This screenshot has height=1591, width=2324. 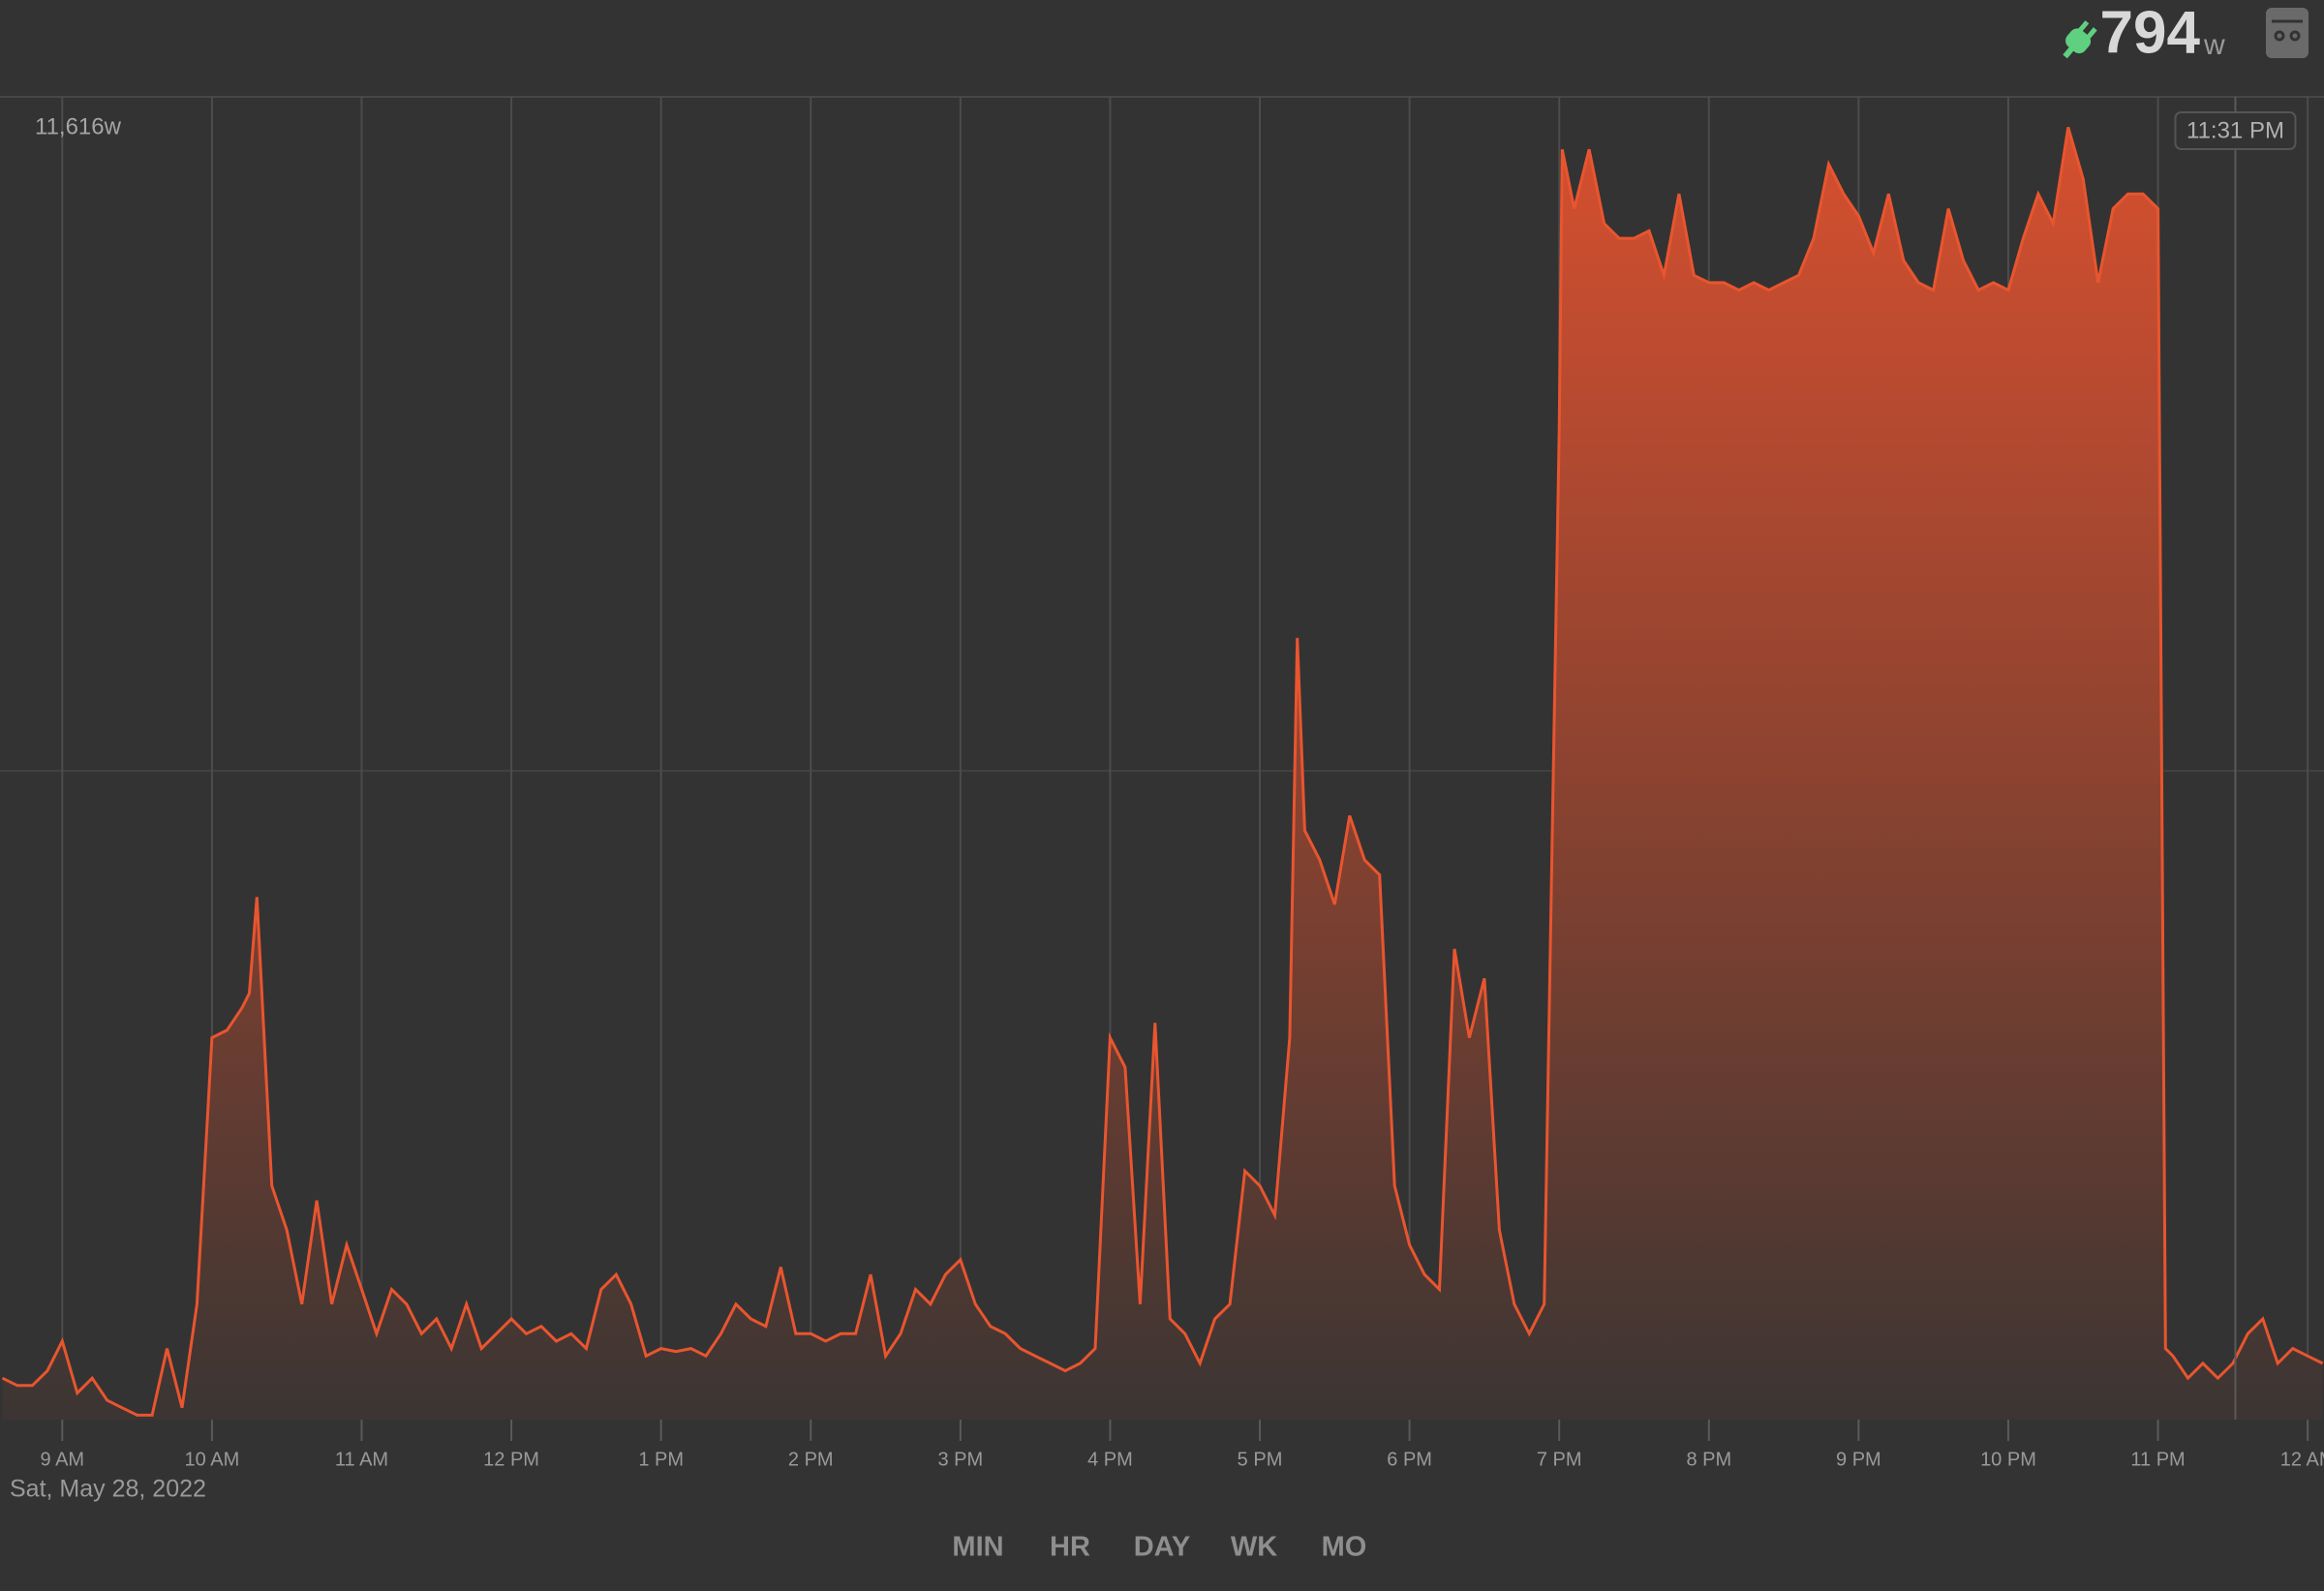 I want to click on x-tick-label: 9 PM, so click(x=1859, y=1459).